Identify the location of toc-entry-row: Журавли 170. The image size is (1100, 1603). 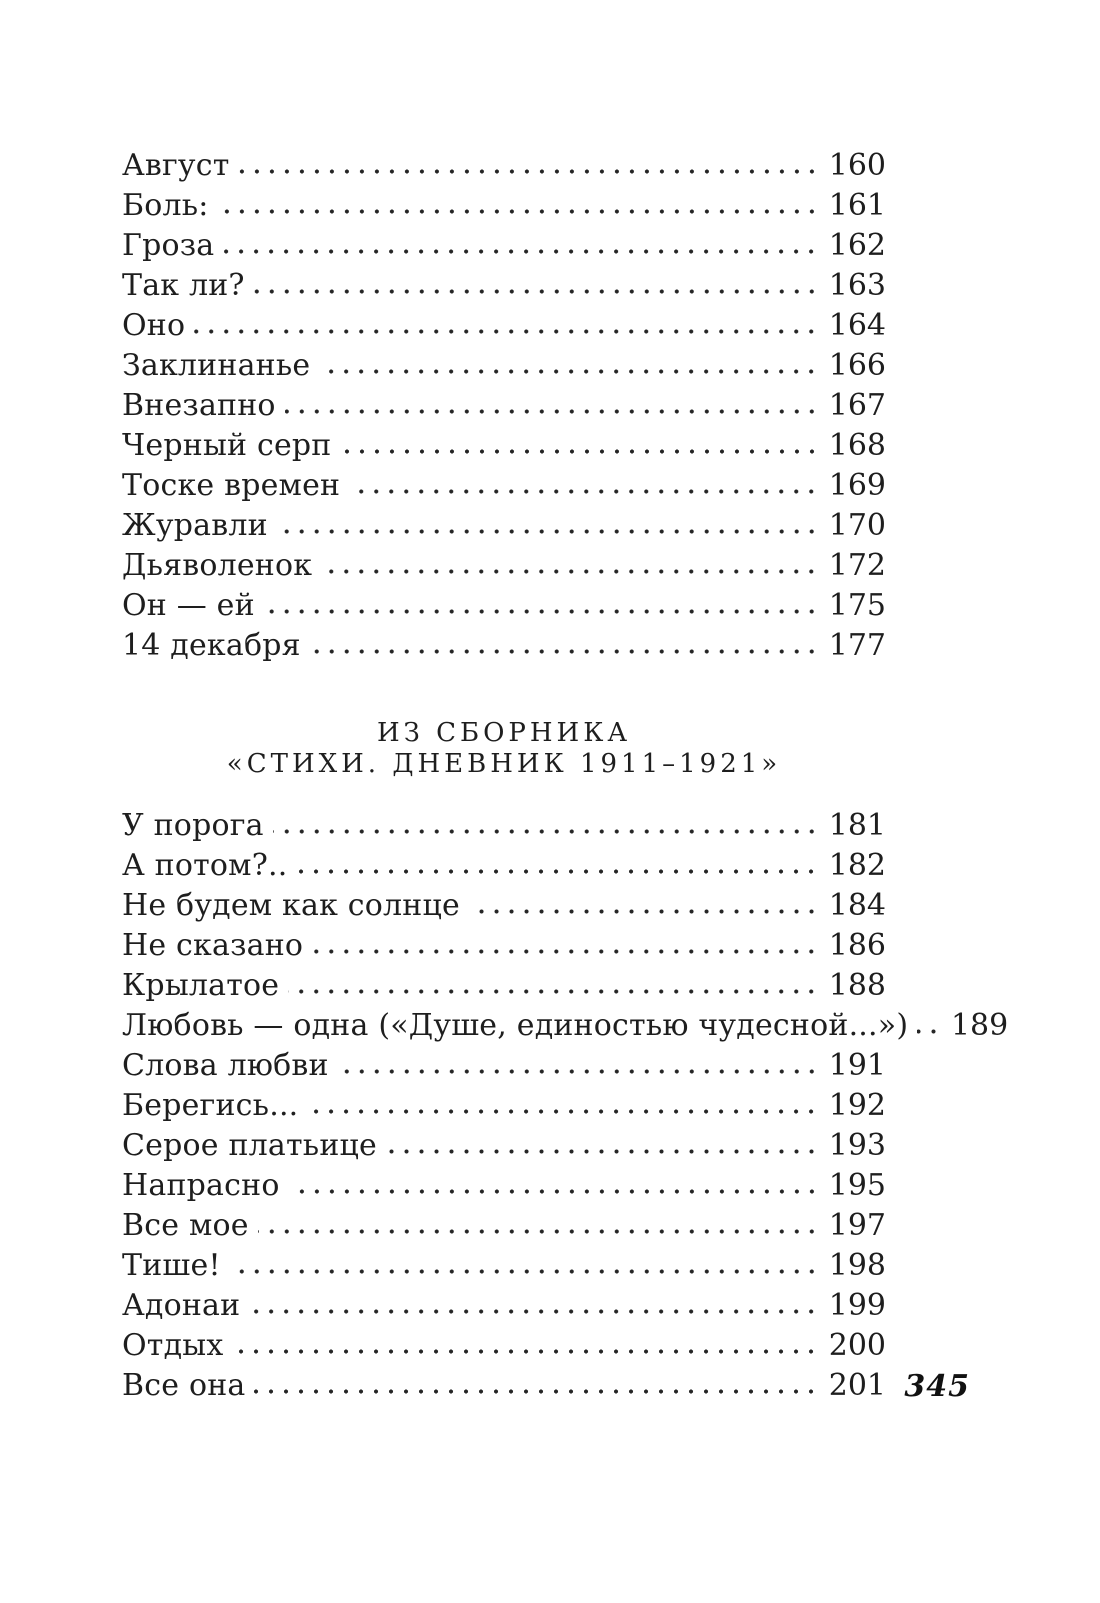
(504, 526).